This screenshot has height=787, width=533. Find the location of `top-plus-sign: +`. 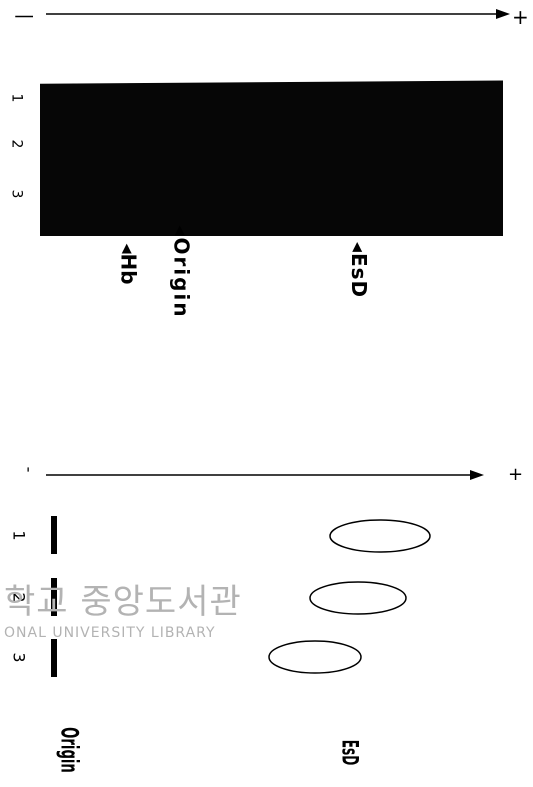

top-plus-sign: + is located at coordinates (520, 17).